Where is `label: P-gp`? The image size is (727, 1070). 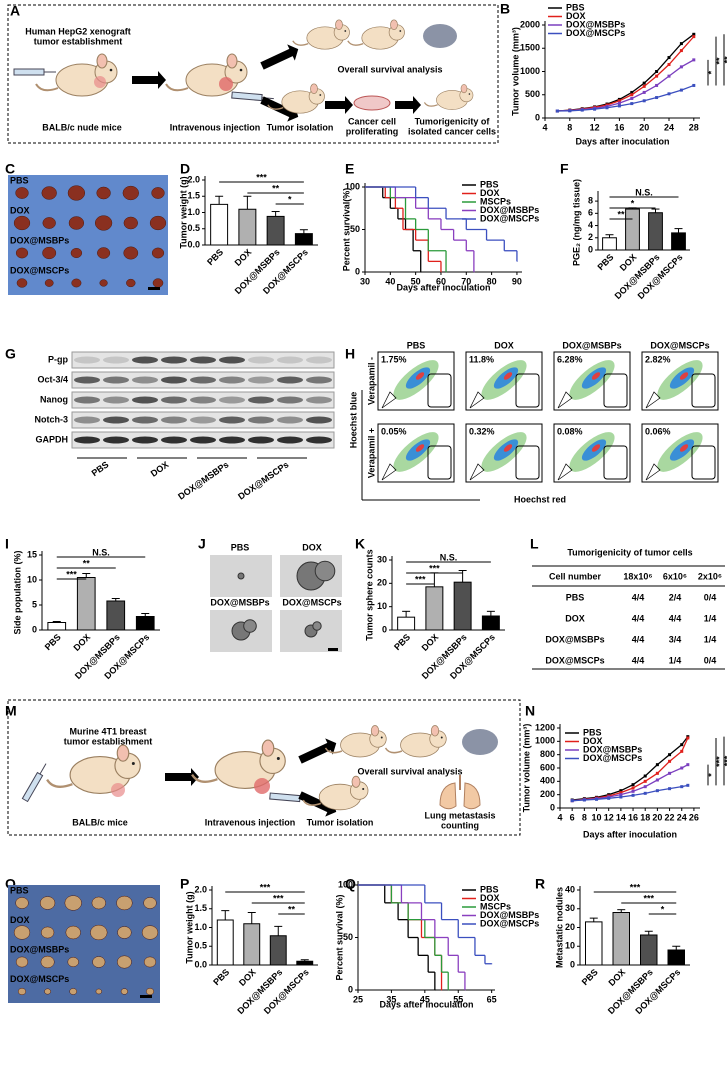
label: P-gp is located at coordinates (58, 359).